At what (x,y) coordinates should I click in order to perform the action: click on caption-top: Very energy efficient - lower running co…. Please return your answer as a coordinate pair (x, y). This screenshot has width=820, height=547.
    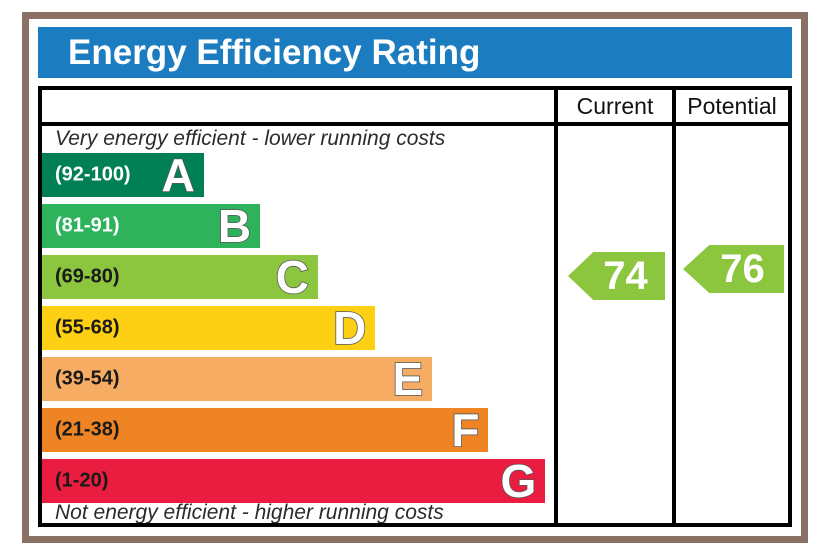
    Looking at the image, I should click on (250, 138).